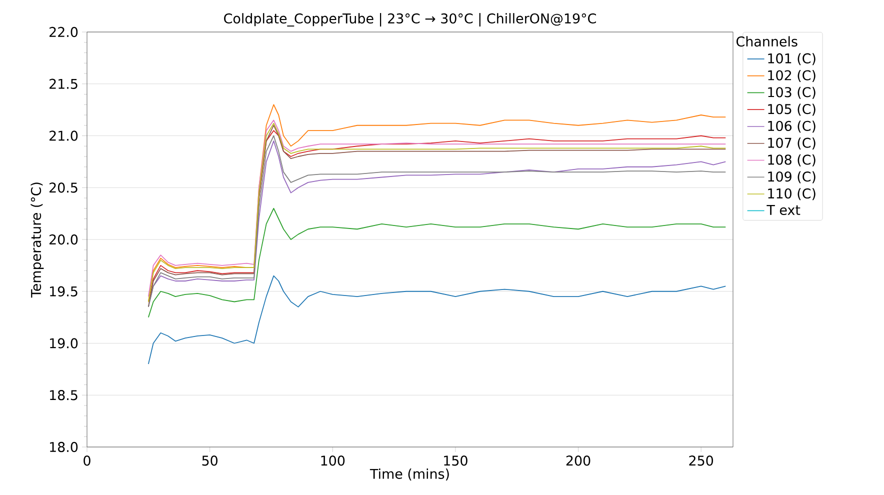 The width and height of the screenshot is (884, 495). Describe the element at coordinates (333, 461) in the screenshot. I see `x-tick-label: 100` at that location.